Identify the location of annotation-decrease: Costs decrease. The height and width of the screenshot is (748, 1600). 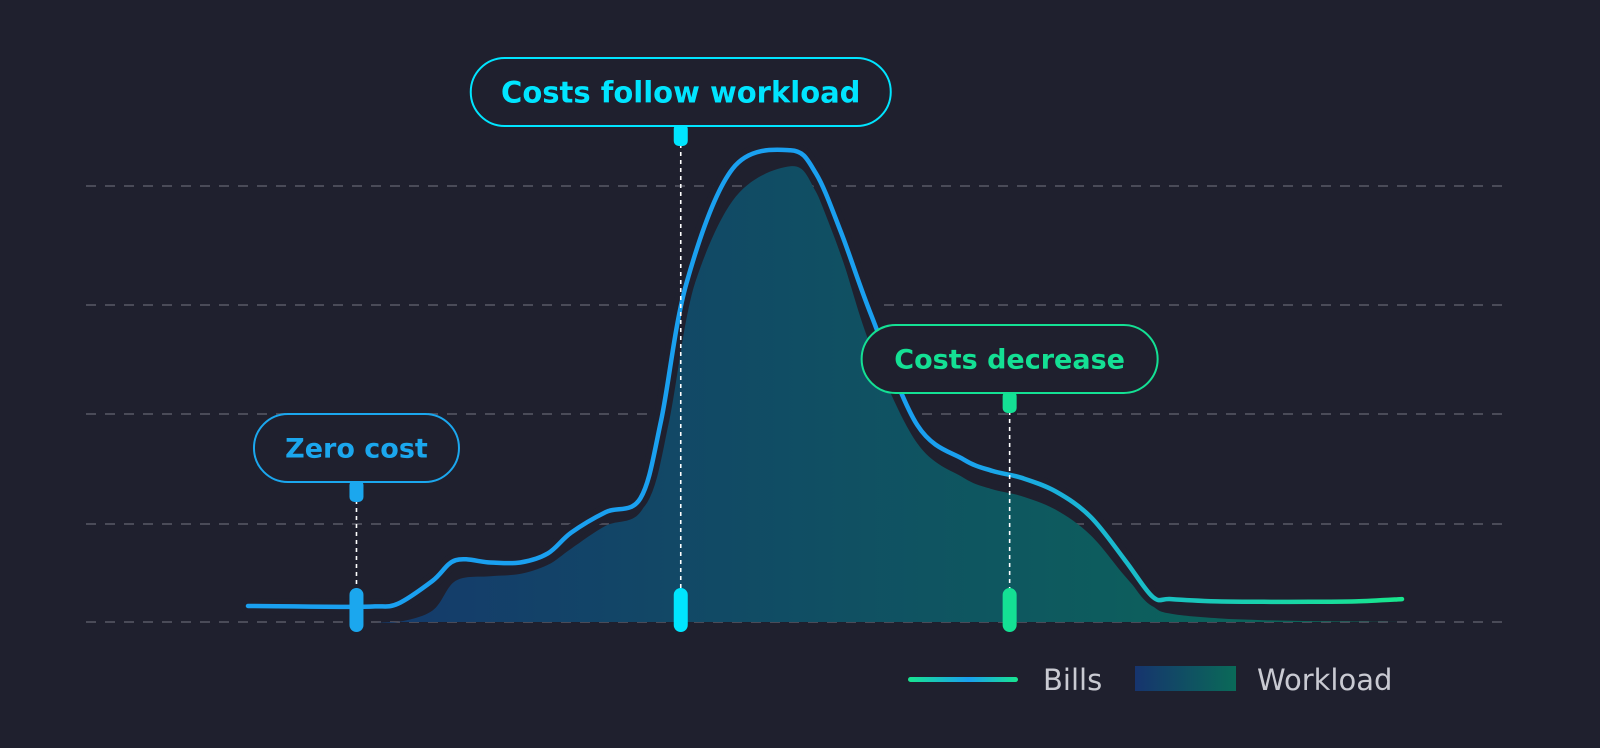
(1009, 478).